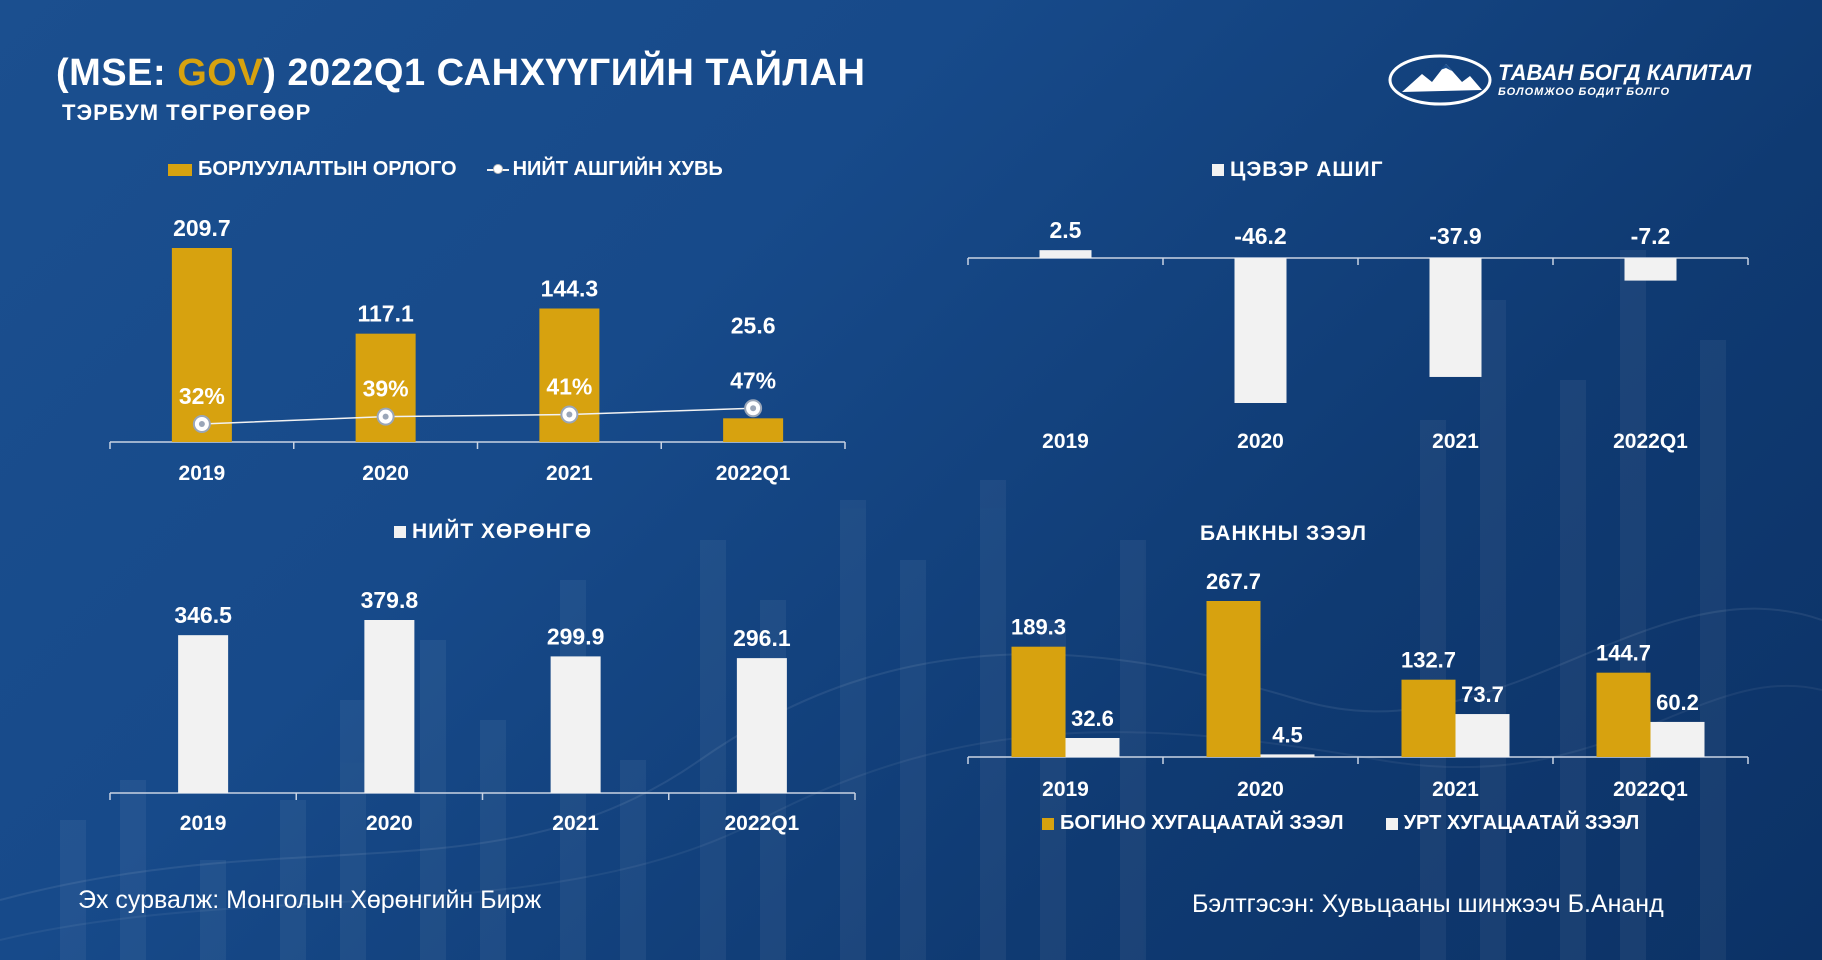 This screenshot has width=1822, height=960. Describe the element at coordinates (1202, 823) in the screenshot. I see `legend-label-short-loan: БОГИНО ХУГАЦААТАЙ ЗЭЭЛ` at that location.